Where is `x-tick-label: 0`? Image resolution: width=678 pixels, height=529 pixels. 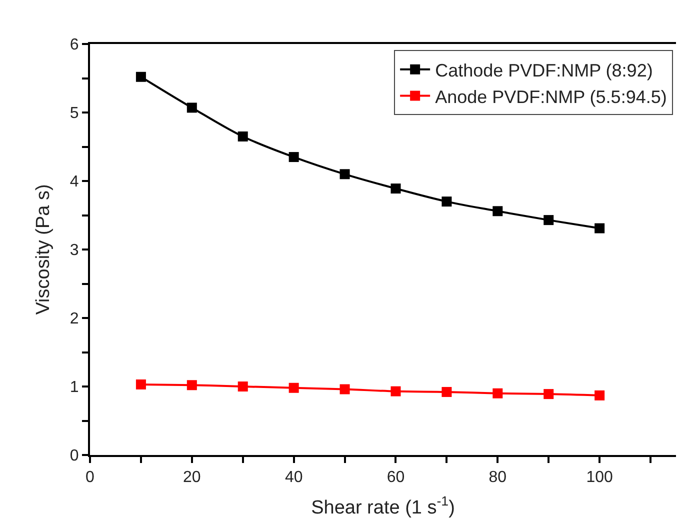
x-tick-label: 0 is located at coordinates (90, 477).